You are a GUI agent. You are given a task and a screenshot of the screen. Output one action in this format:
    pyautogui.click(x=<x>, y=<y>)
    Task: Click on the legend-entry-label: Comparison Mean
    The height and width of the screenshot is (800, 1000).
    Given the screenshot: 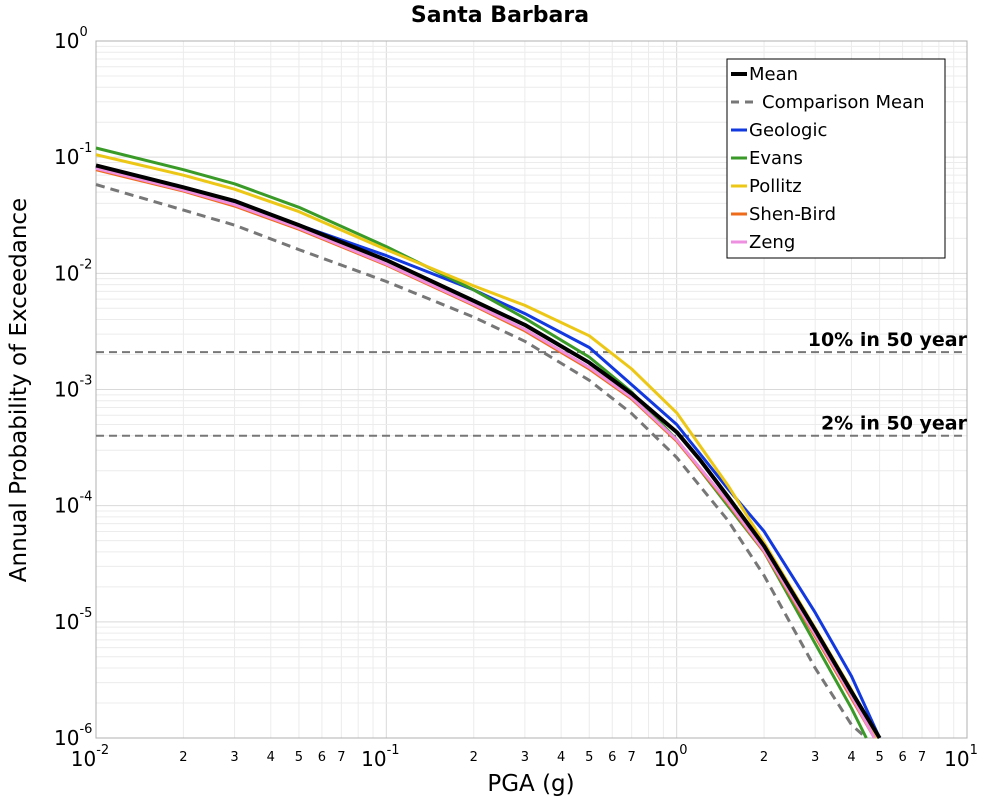 What is the action you would take?
    pyautogui.click(x=843, y=102)
    